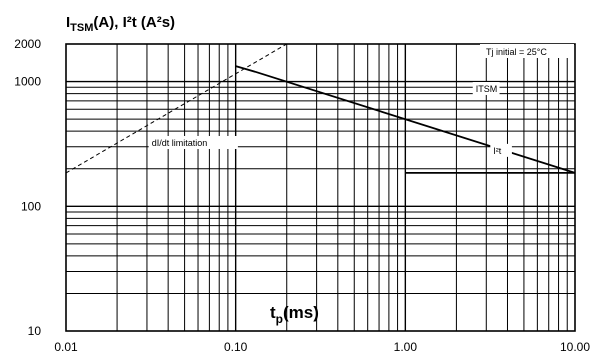 This screenshot has width=590, height=361. What do you see at coordinates (575, 347) in the screenshot?
I see `x-tick-label: 10.00` at bounding box center [575, 347].